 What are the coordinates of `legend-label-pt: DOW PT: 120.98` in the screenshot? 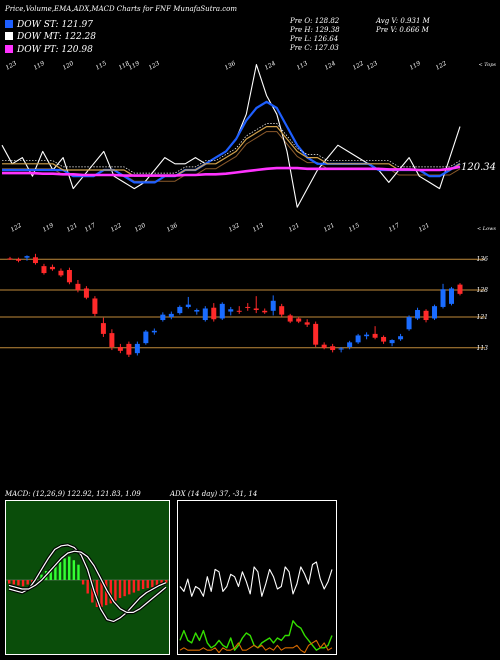 It's located at (55, 50).